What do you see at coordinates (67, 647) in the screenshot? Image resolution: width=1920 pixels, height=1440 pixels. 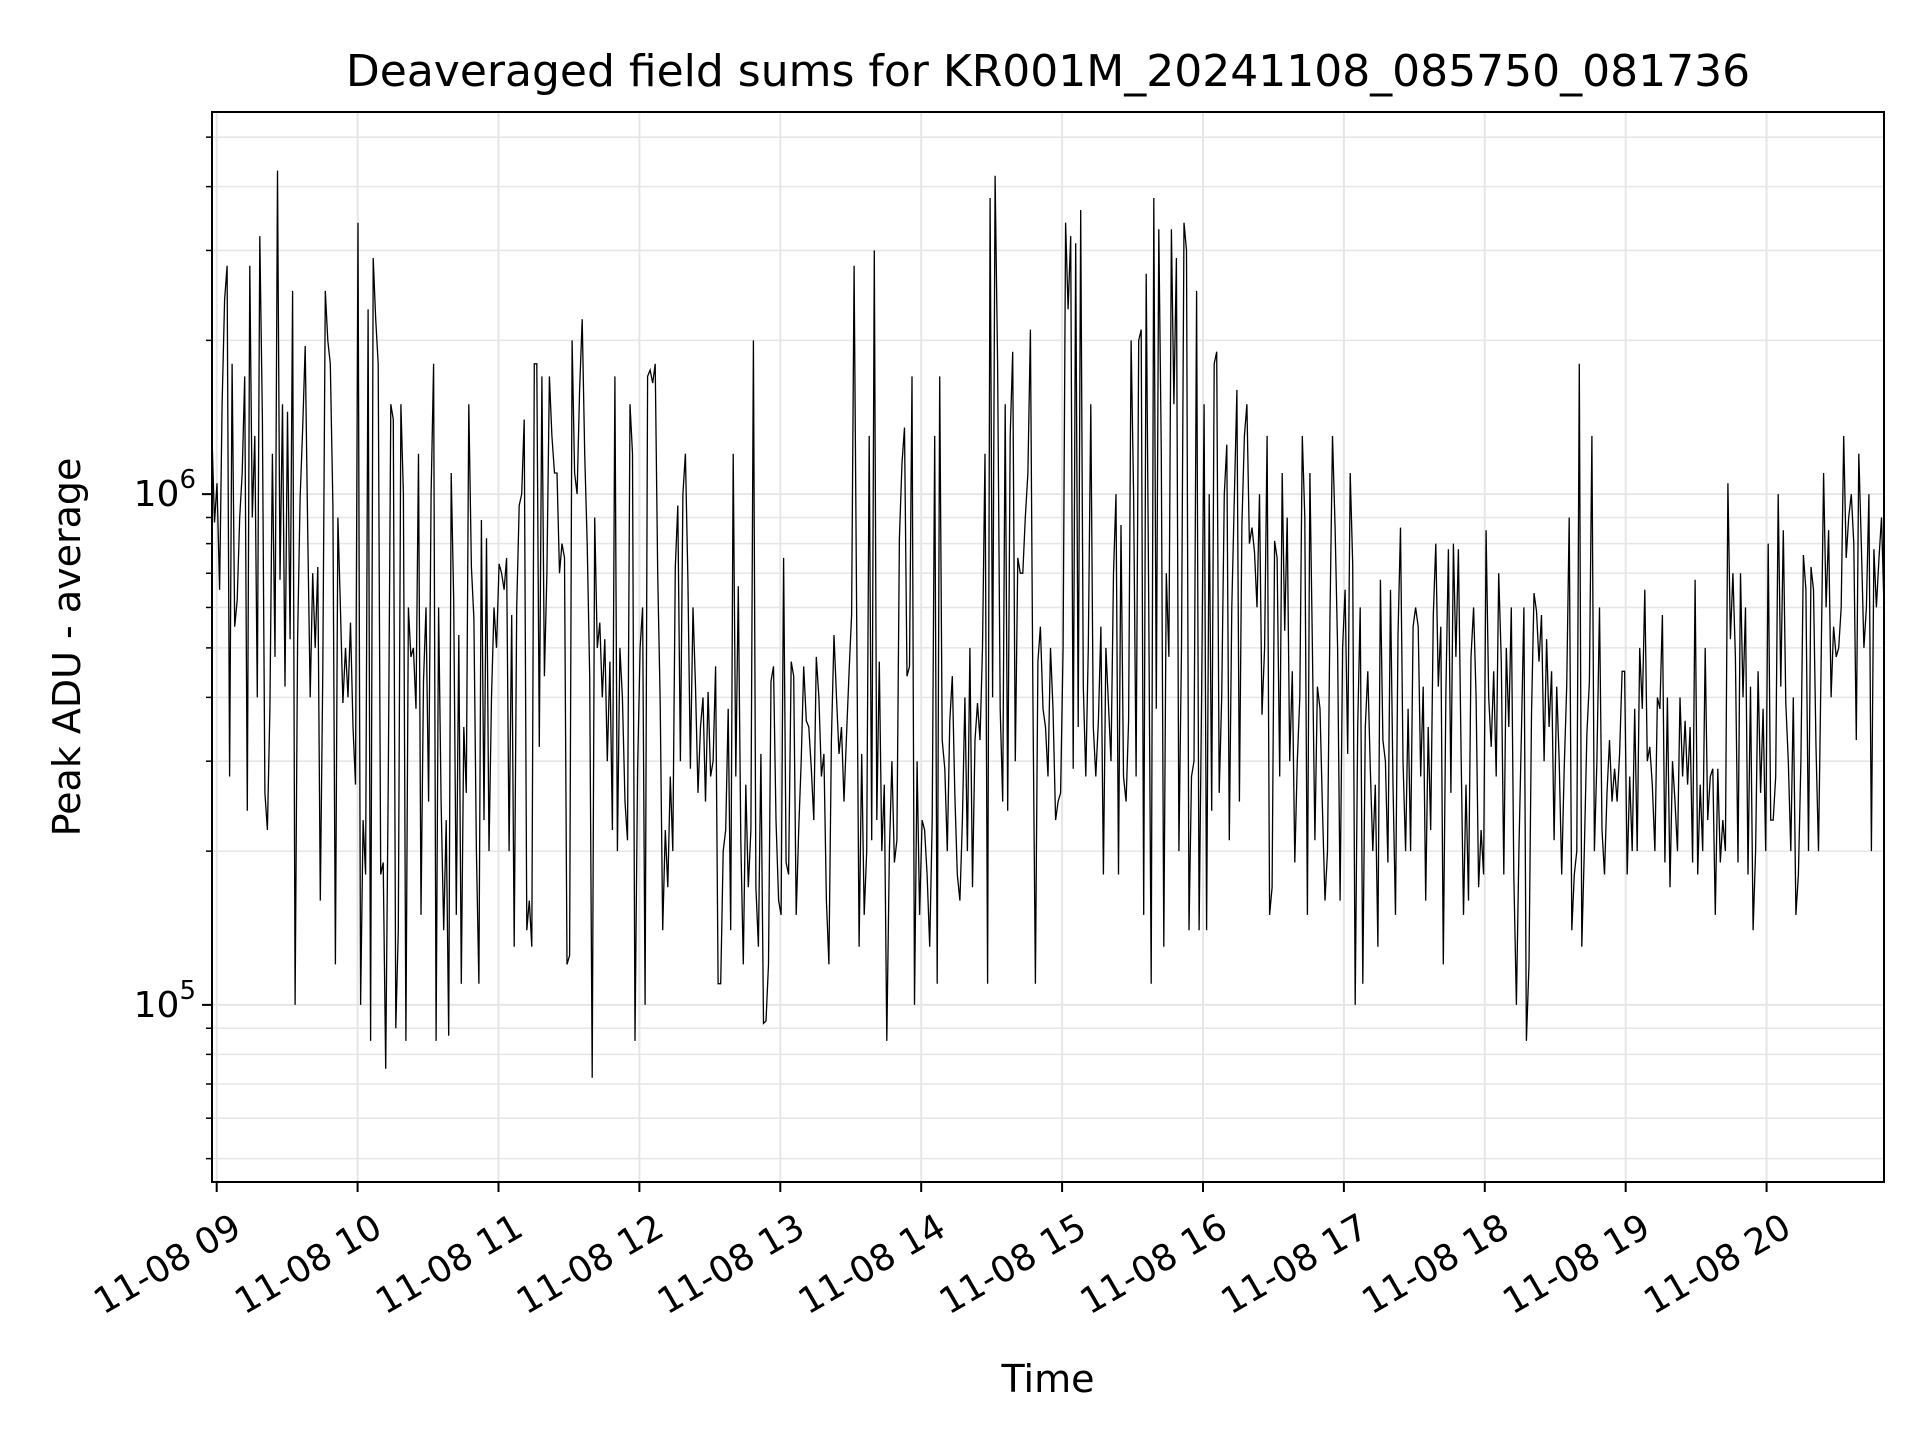 I see `y-axis-label: Peak ADU - average` at bounding box center [67, 647].